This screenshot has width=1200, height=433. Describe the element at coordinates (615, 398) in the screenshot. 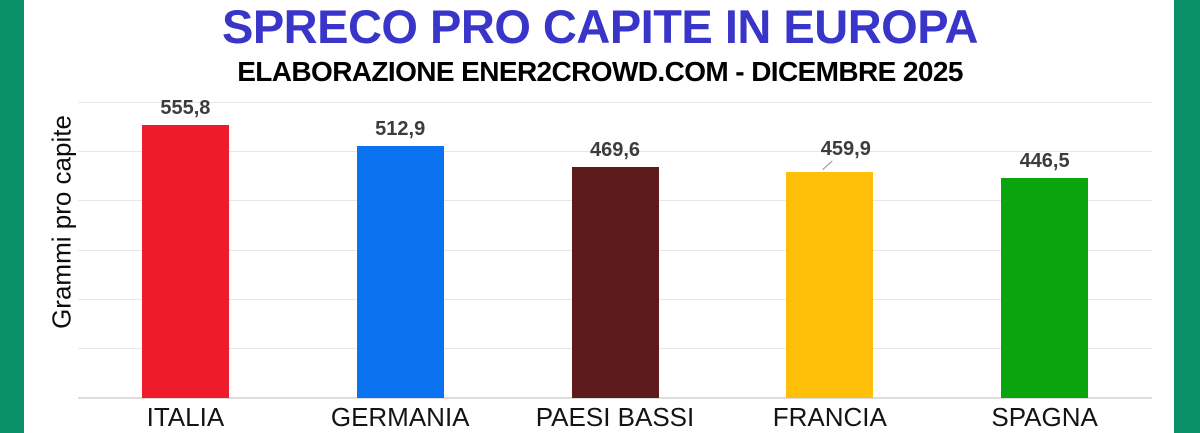

I see `x-axis-baseline` at that location.